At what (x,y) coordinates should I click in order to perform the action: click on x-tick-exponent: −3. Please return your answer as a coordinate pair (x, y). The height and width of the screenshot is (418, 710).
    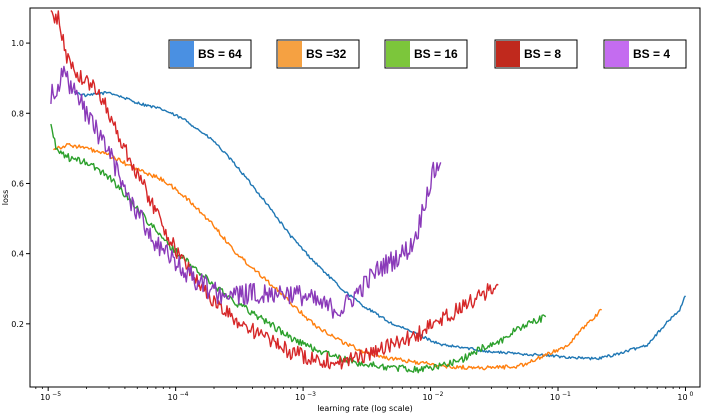
    Looking at the image, I should click on (311, 394).